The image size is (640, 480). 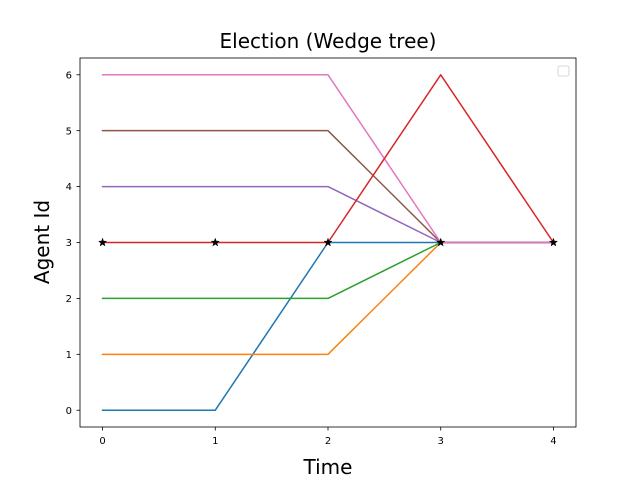 I want to click on x-tick-label-4: 4, so click(x=553, y=441).